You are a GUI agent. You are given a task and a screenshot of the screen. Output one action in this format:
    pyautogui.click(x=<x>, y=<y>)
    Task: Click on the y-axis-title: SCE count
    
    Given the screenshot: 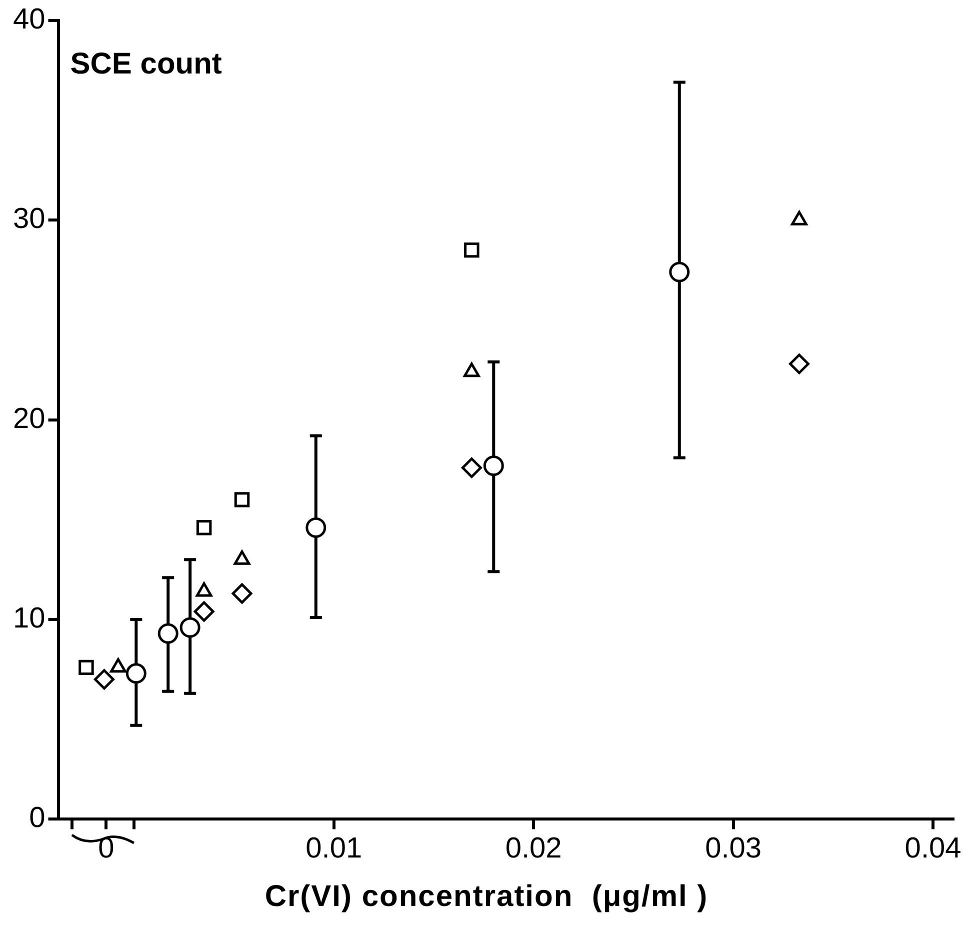 What is the action you would take?
    pyautogui.click(x=146, y=64)
    